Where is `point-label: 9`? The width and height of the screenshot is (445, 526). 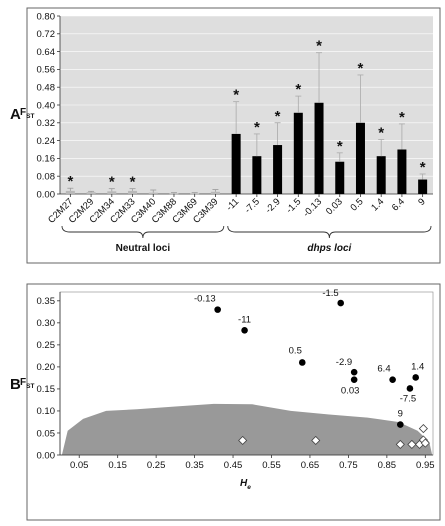 point-label: 9 is located at coordinates (400, 414).